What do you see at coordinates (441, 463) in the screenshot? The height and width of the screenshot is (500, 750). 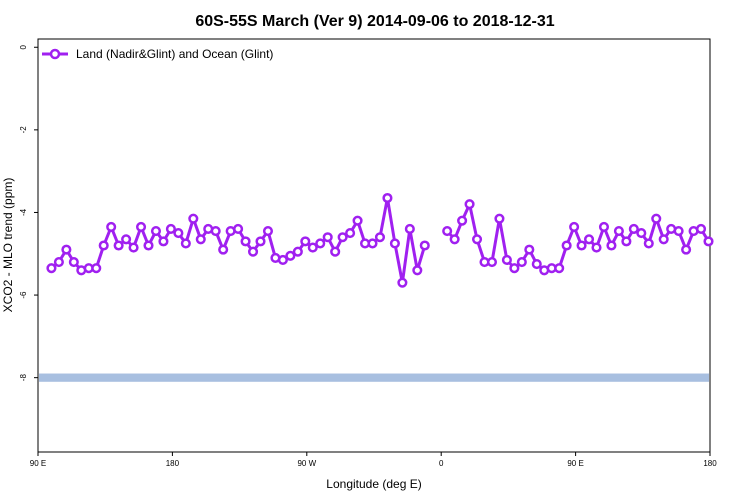 I see `x-tick-label: 0` at bounding box center [441, 463].